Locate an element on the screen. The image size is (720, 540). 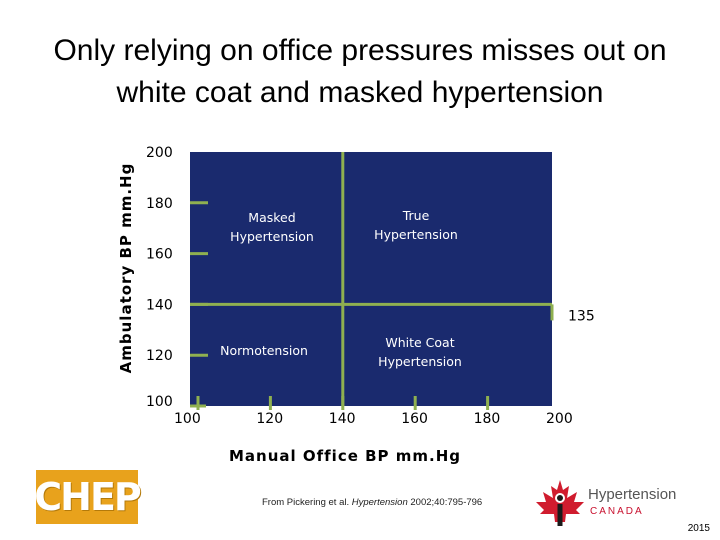
citation-suffix: 2002;40:795-796 is located at coordinates (445, 502).